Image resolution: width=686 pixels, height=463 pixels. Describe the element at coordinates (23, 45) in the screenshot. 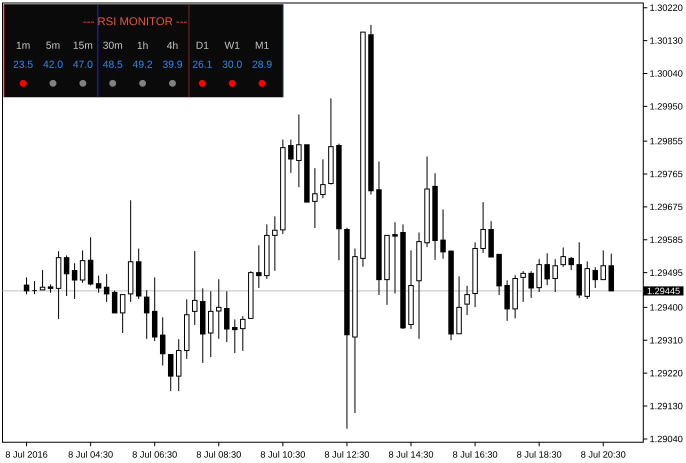

I see `category-label: 1m` at that location.